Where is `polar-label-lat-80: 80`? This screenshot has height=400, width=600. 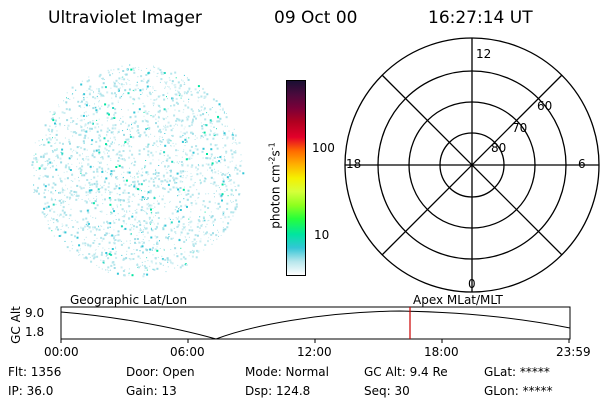
polar-label-lat-80: 80 is located at coordinates (499, 148).